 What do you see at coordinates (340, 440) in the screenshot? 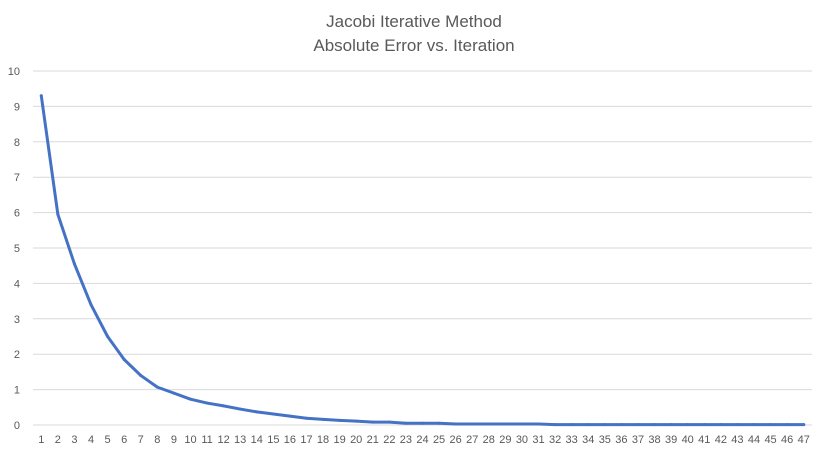
I see `x-tick-label: 19` at bounding box center [340, 440].